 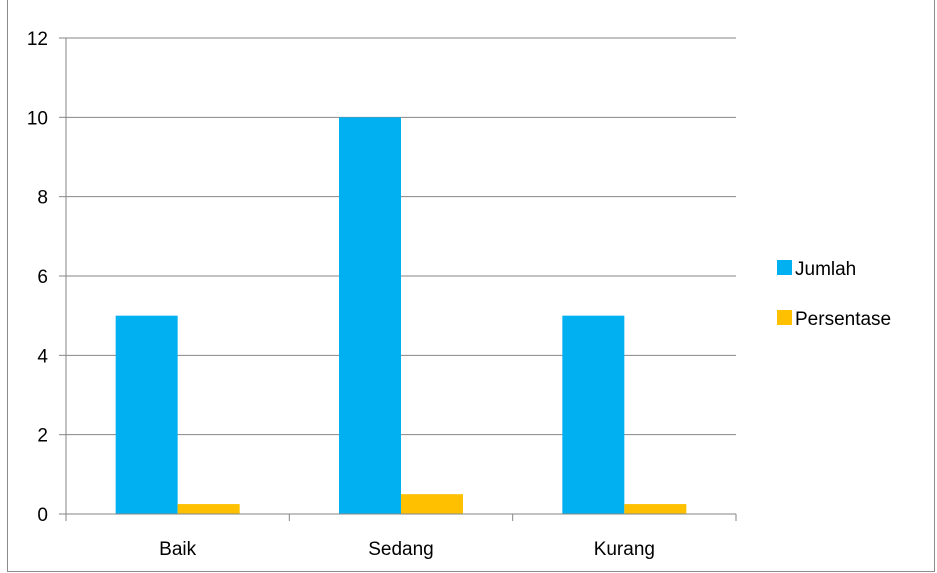 What do you see at coordinates (624, 549) in the screenshot?
I see `x-category-label-kurang: Kurang` at bounding box center [624, 549].